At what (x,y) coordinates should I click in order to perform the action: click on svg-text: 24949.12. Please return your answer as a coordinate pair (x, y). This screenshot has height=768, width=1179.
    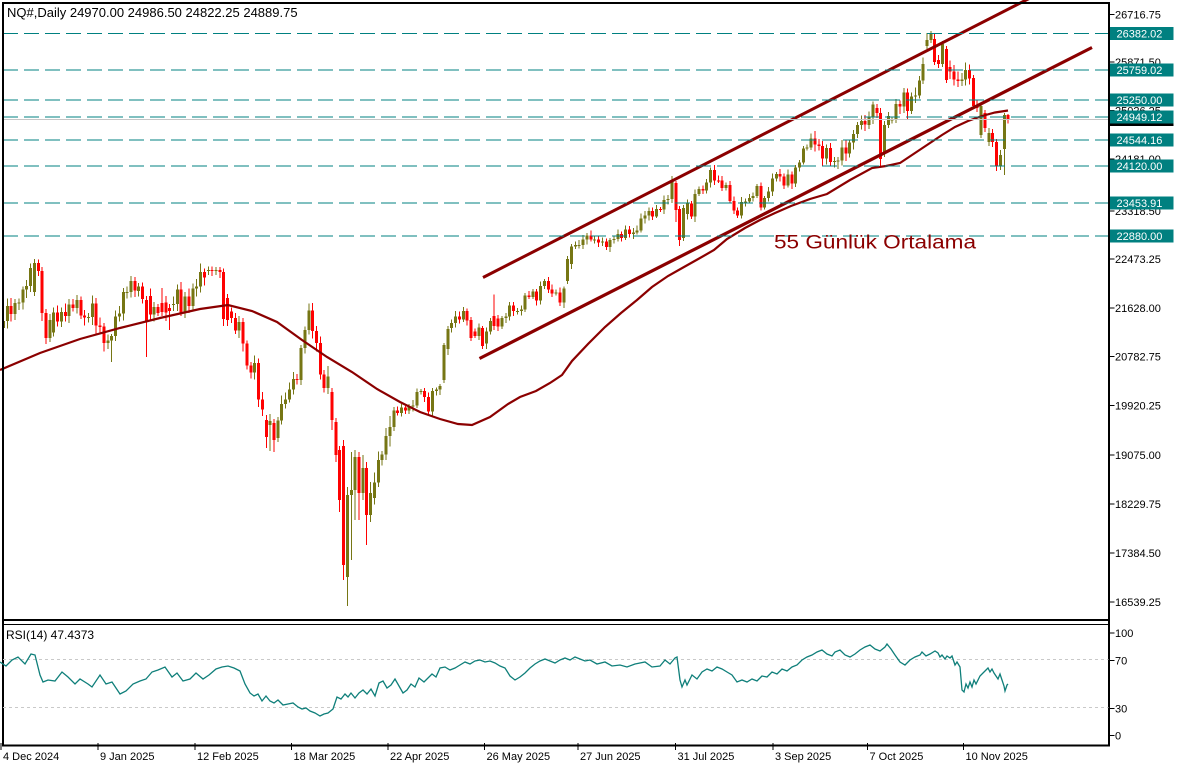
    Looking at the image, I should click on (1140, 118).